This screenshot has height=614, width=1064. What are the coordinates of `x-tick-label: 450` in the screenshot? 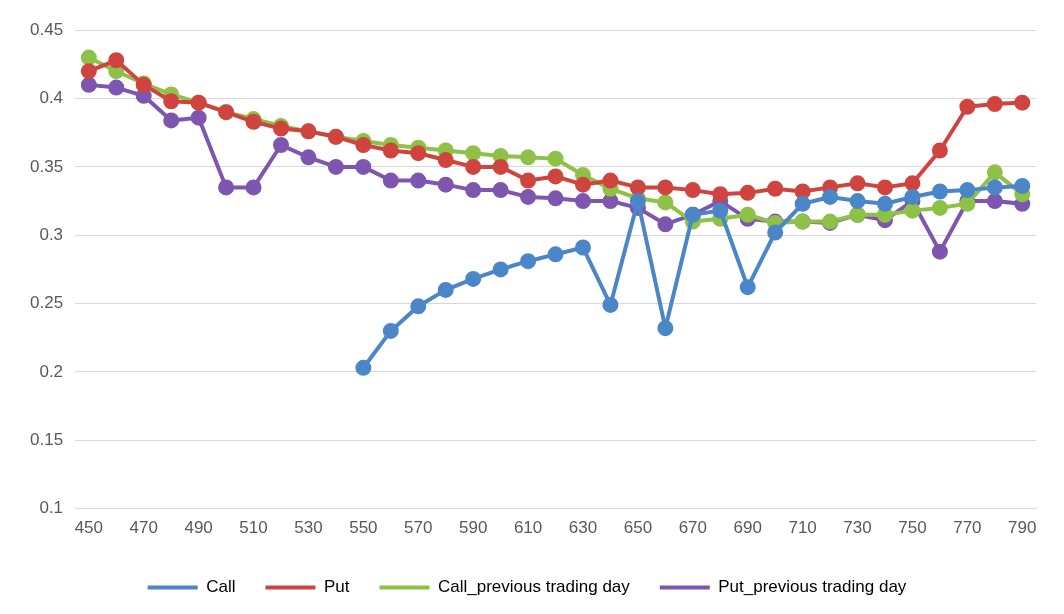 It's located at (88, 528).